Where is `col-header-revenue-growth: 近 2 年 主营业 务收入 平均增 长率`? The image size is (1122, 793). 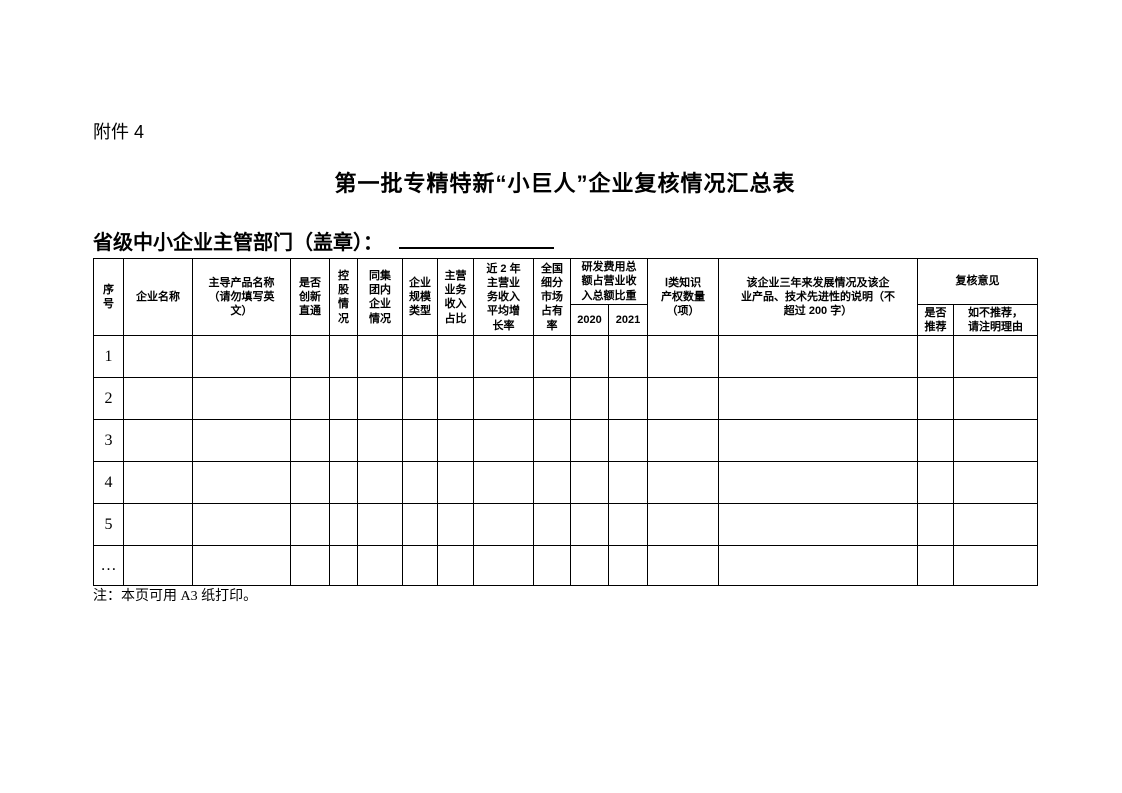
col-header-revenue-growth: 近 2 年 主营业 务收入 平均增 长率 is located at coordinates (503, 297).